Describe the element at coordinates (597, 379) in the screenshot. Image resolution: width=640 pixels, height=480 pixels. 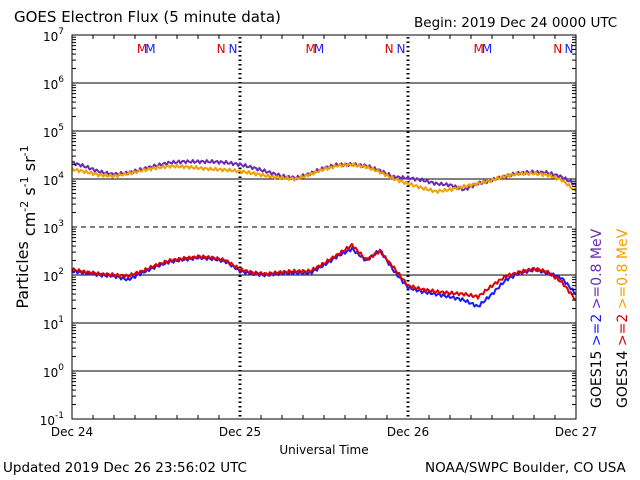
I see `legend-item: GOES15` at that location.